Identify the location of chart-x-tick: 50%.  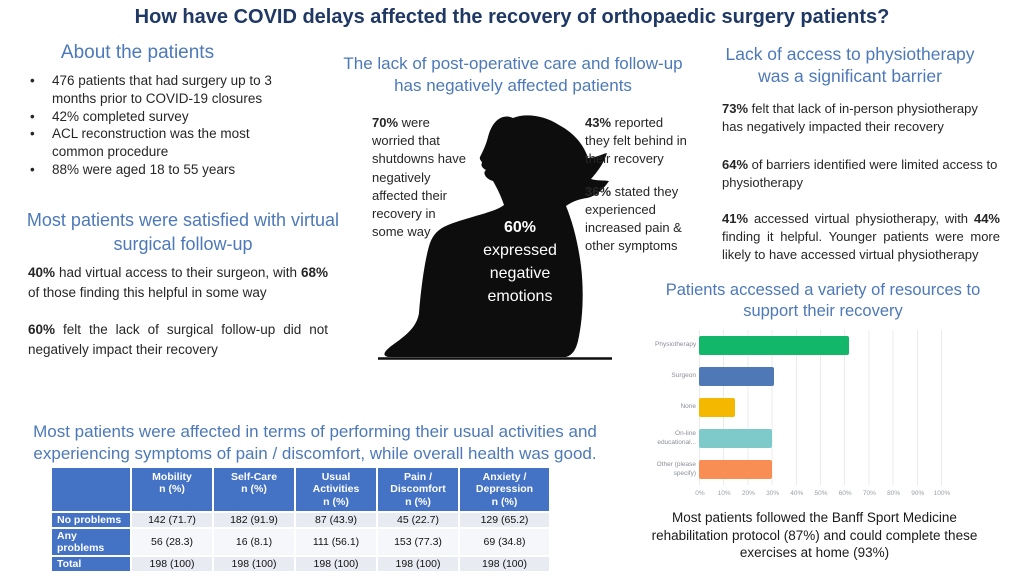
(821, 493).